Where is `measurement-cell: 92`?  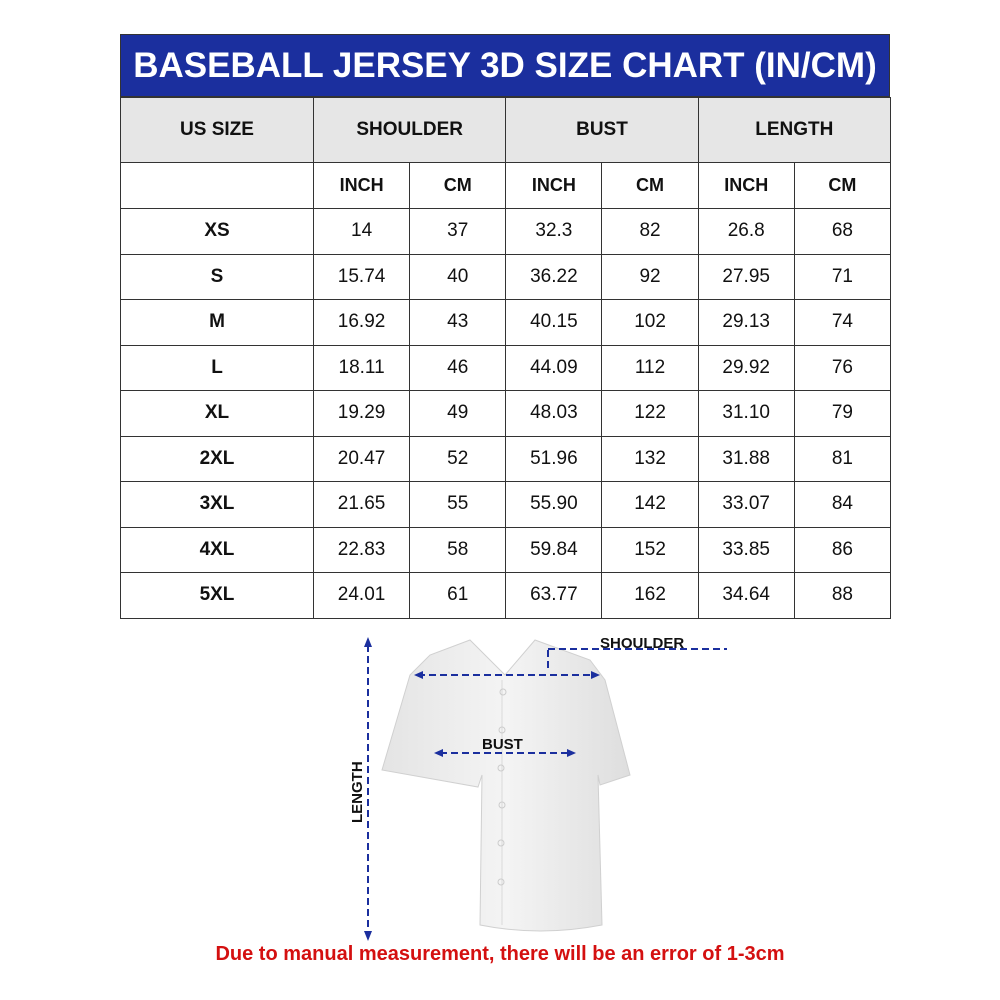 measurement-cell: 92 is located at coordinates (650, 276).